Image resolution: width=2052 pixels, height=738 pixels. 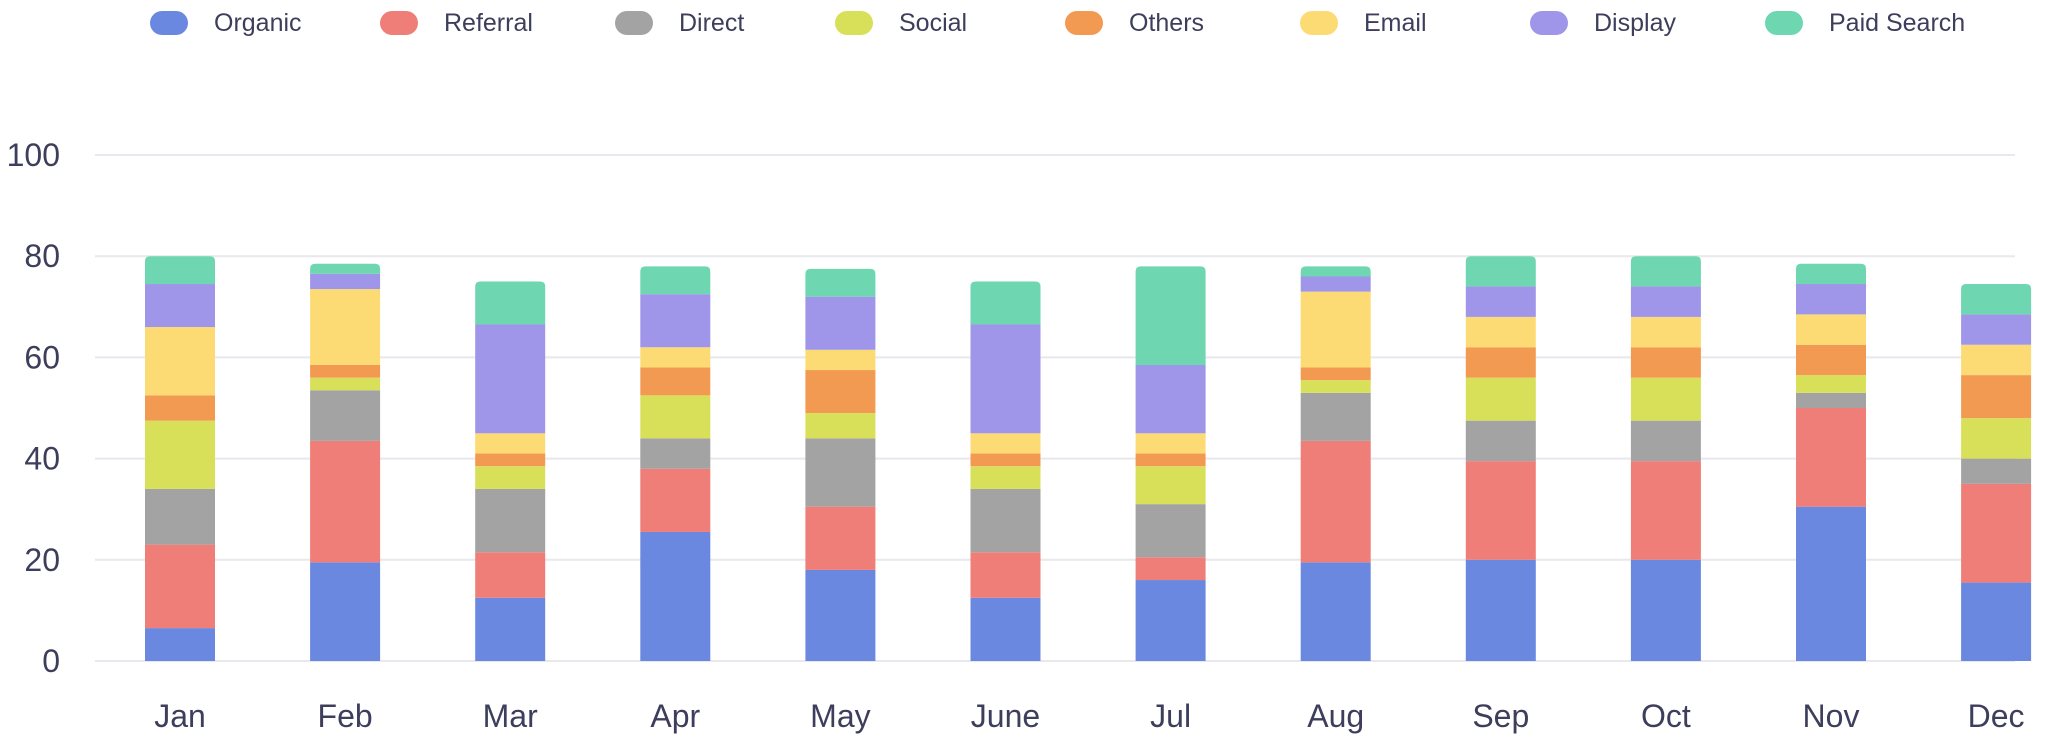 I want to click on legend-item-email: Email, so click(x=1363, y=23).